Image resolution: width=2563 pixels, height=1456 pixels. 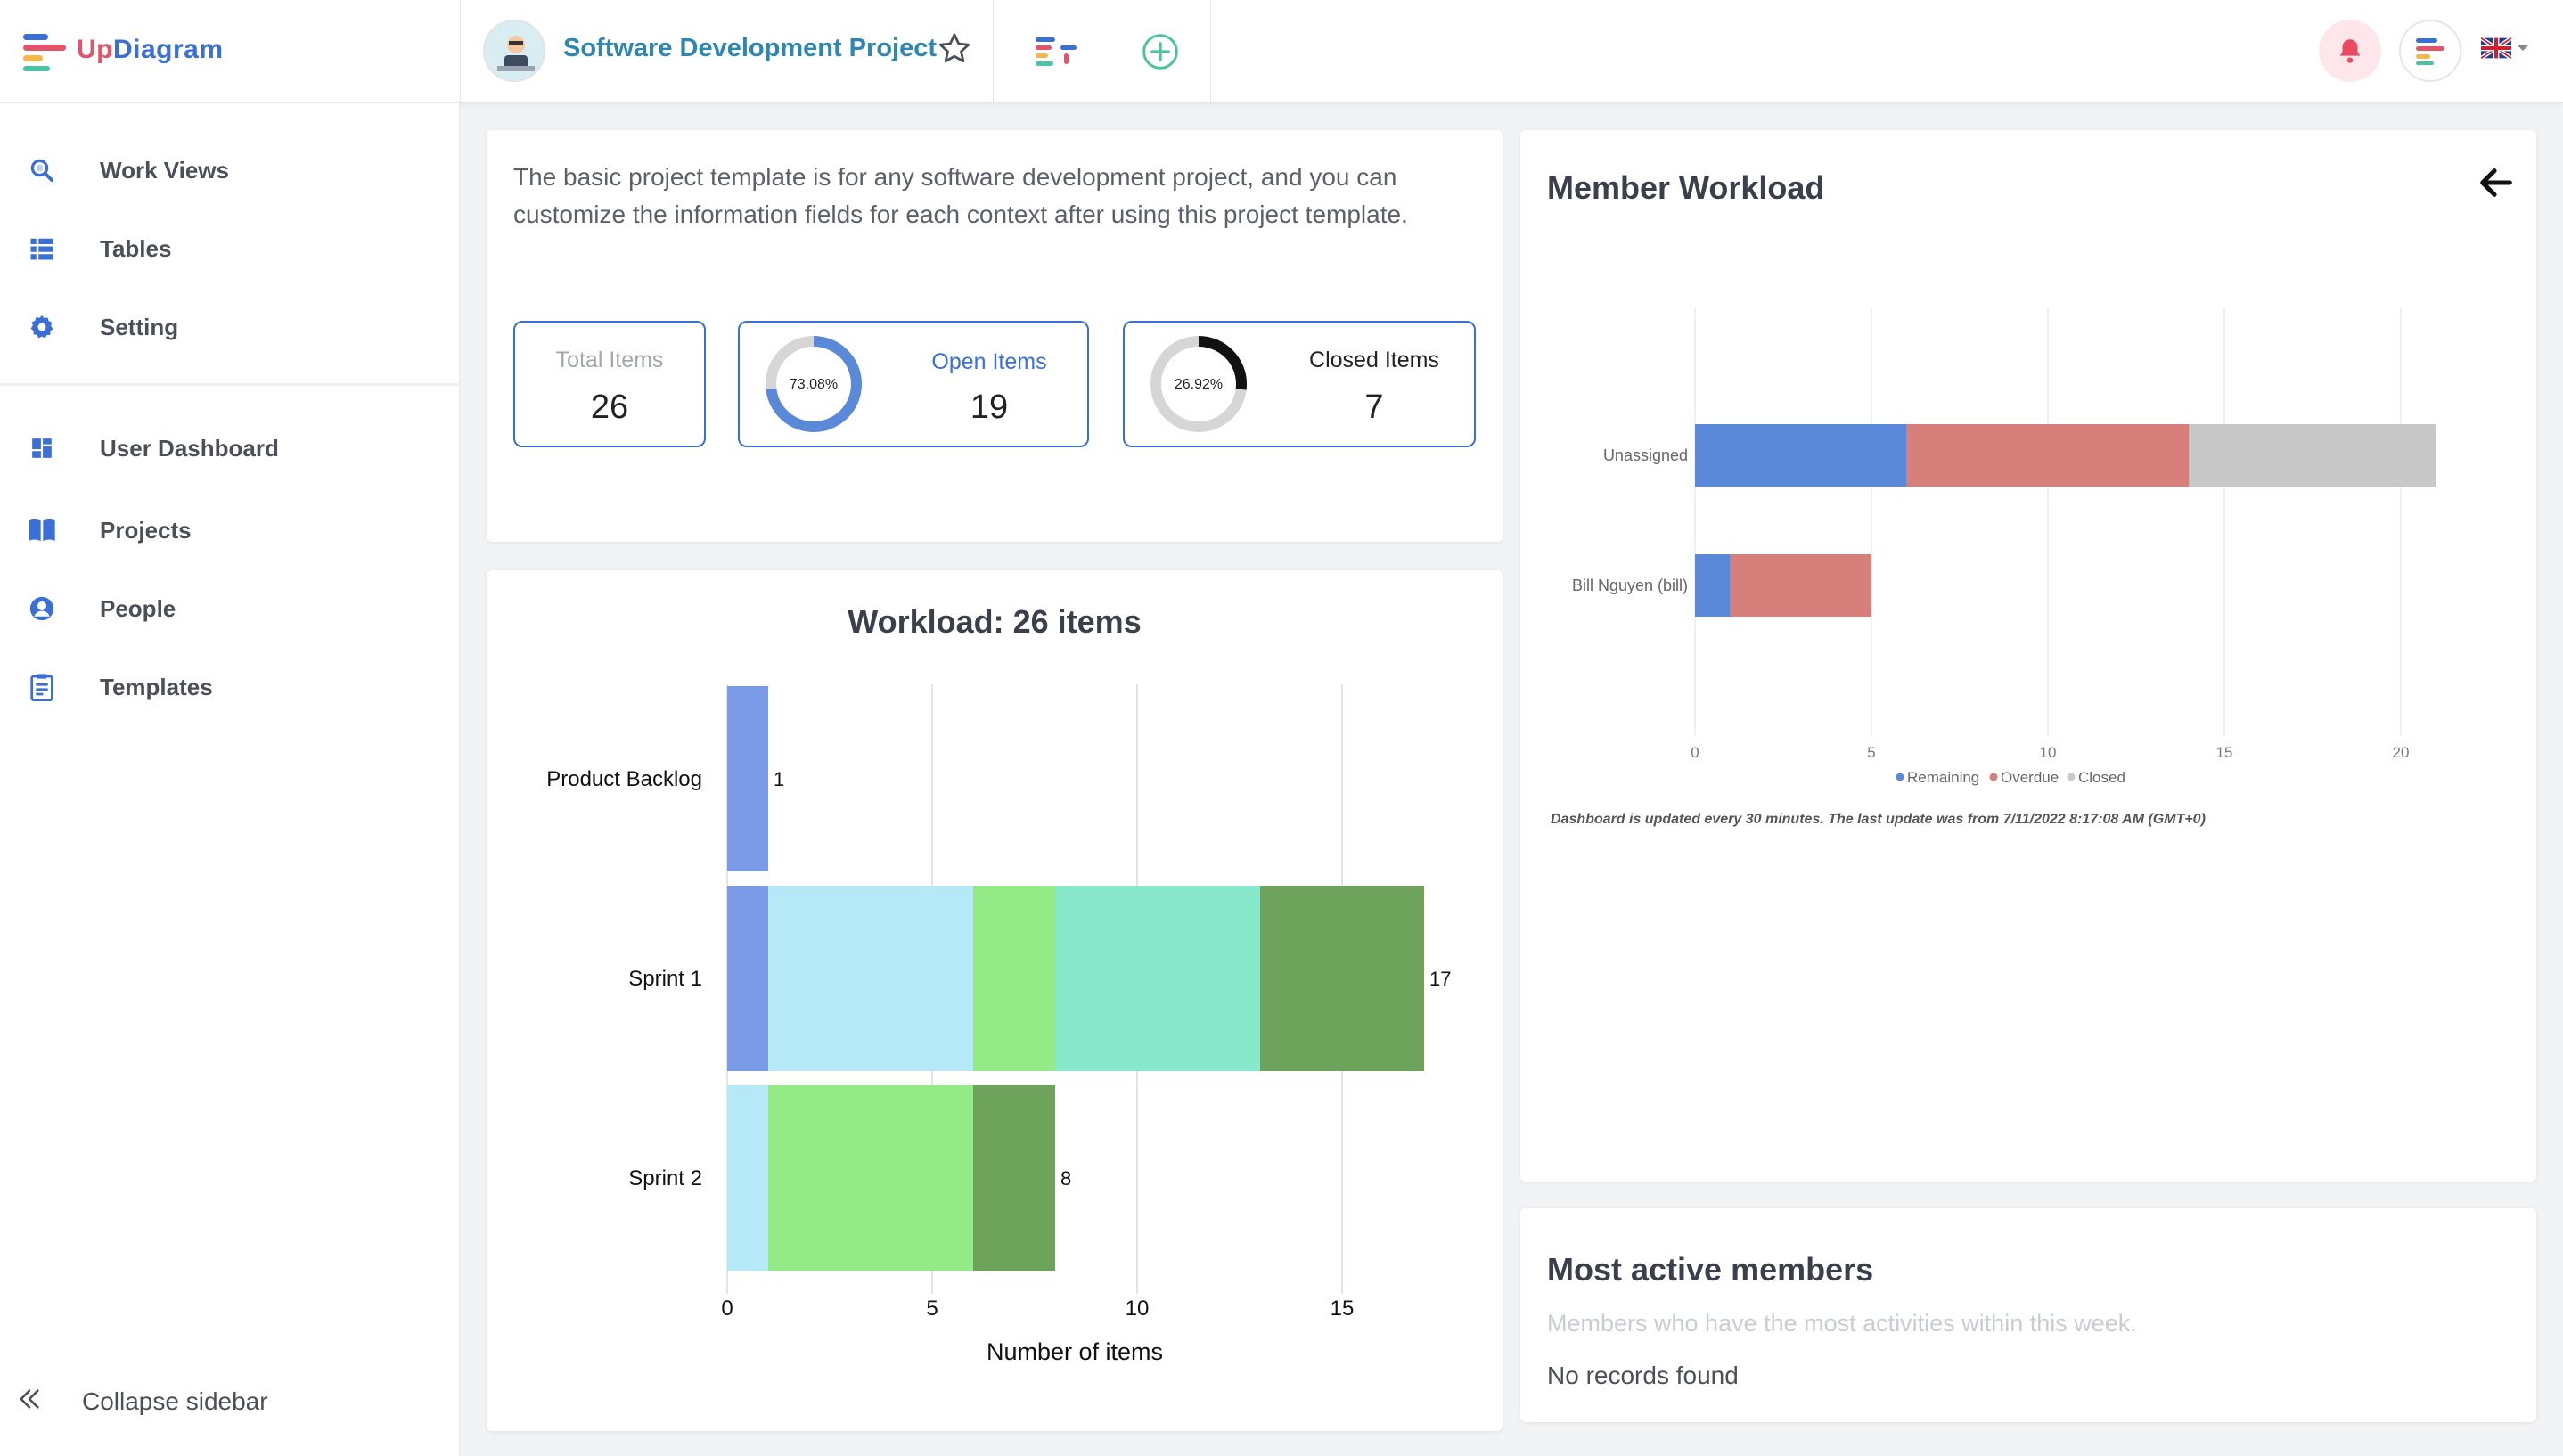 What do you see at coordinates (1686, 187) in the screenshot?
I see `member-workload-title: Member Workload` at bounding box center [1686, 187].